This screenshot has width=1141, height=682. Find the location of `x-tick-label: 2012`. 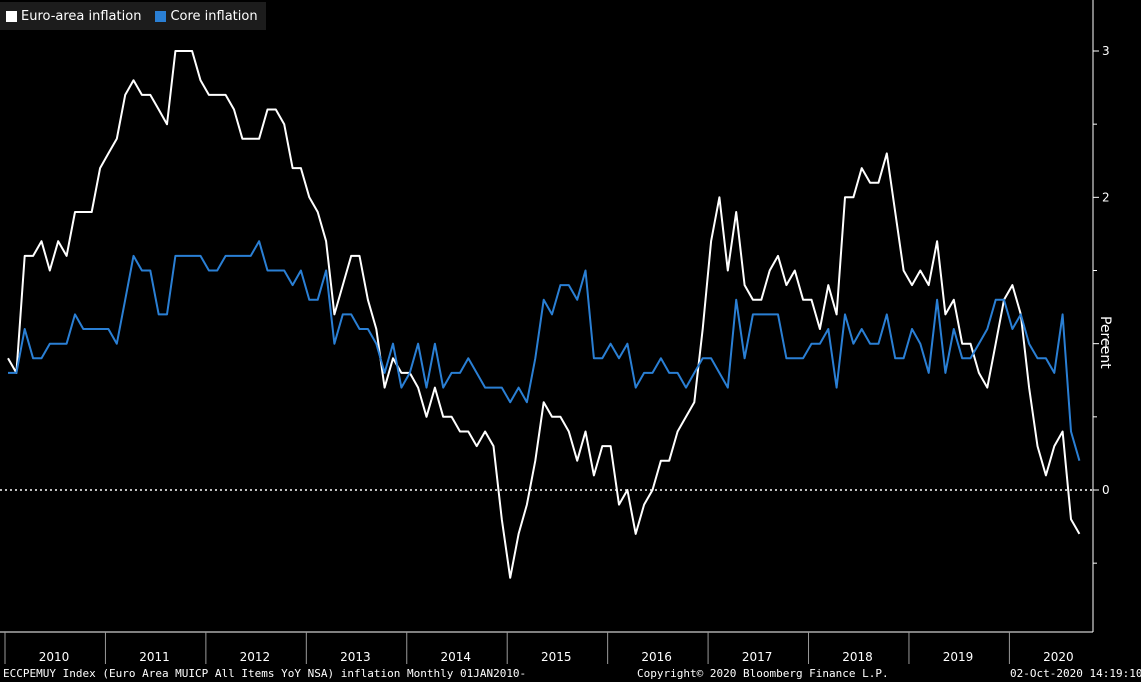

x-tick-label: 2012 is located at coordinates (255, 657).